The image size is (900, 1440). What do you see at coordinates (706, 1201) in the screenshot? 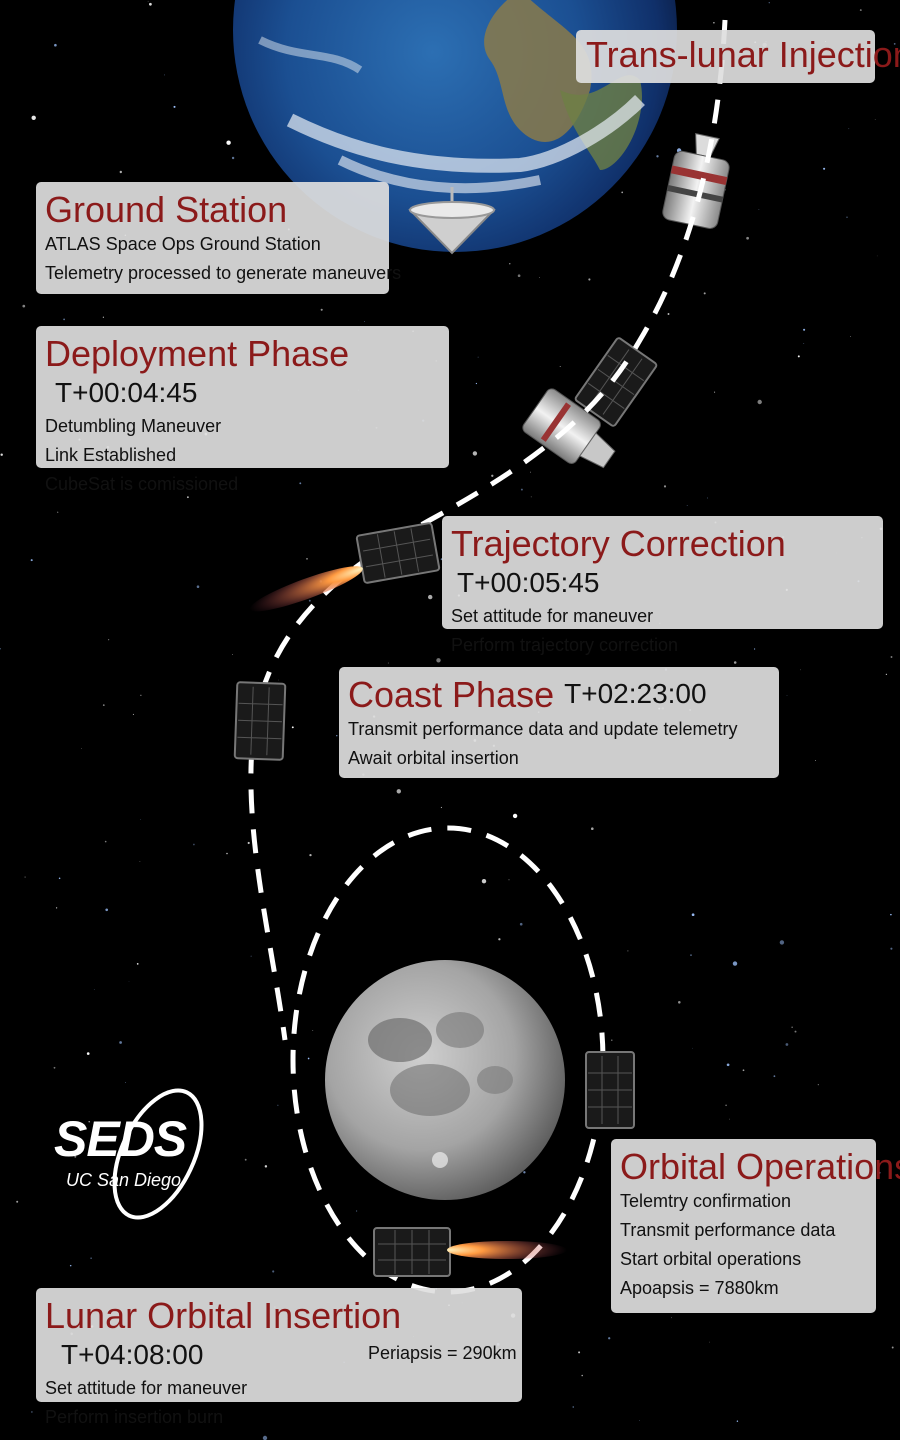
I see `panel-line: Telemtry confirmation` at bounding box center [706, 1201].